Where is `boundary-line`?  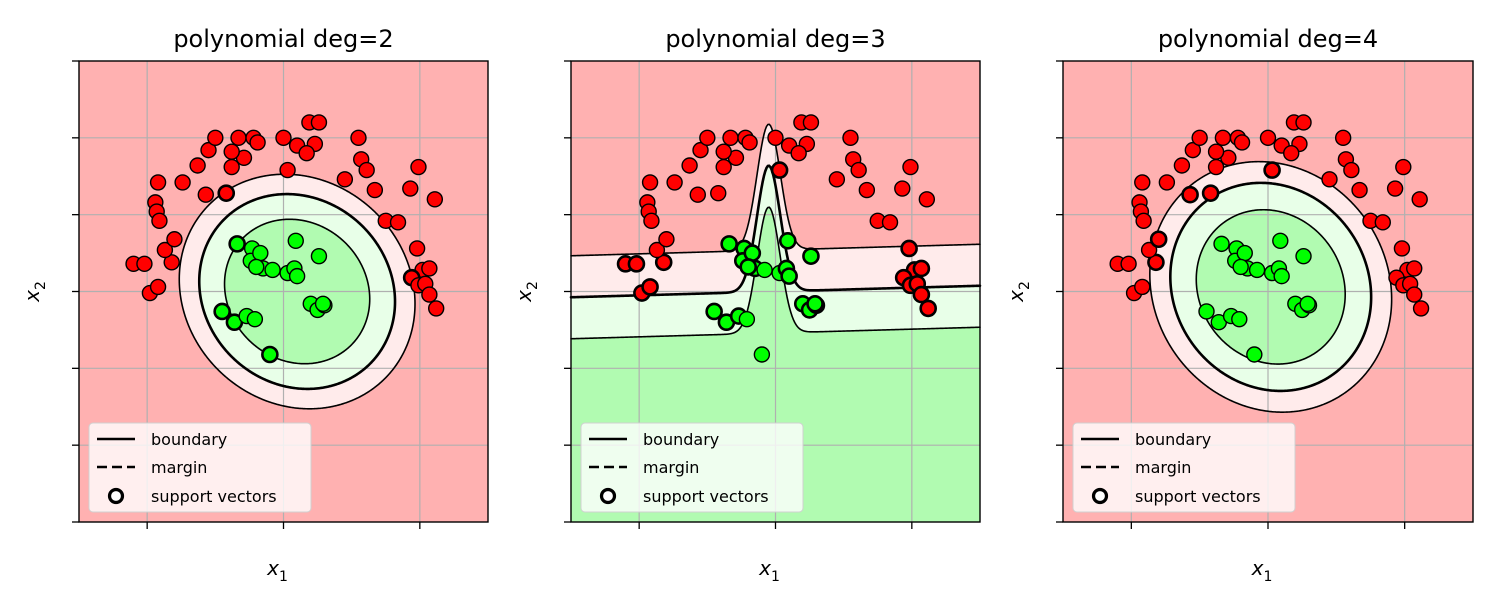
boundary-line is located at coordinates (1271, 287).